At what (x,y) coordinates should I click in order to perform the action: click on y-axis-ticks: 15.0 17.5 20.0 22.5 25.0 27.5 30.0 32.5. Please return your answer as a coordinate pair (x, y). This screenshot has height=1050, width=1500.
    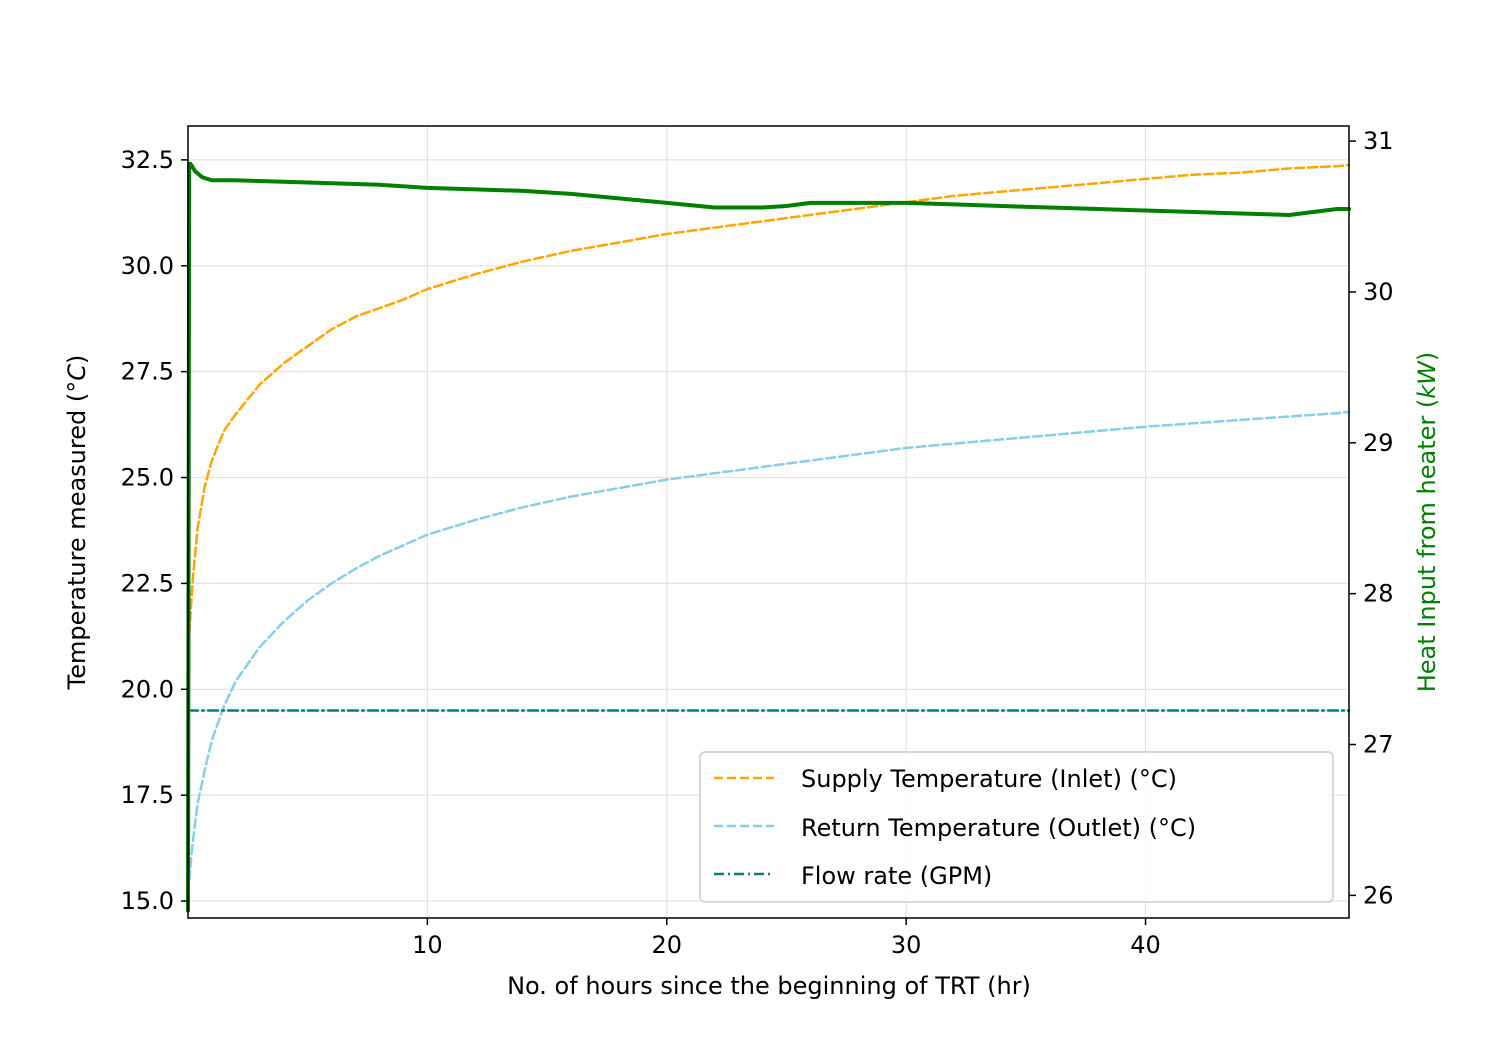
    Looking at the image, I should click on (154, 530).